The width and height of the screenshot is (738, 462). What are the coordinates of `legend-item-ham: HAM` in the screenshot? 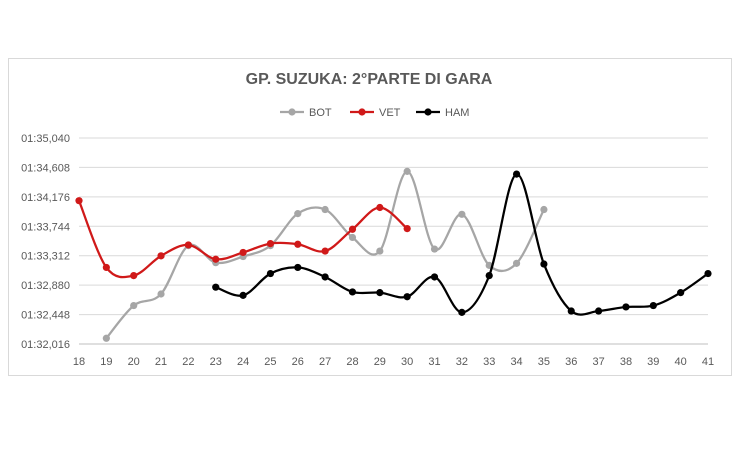 It's located at (442, 113).